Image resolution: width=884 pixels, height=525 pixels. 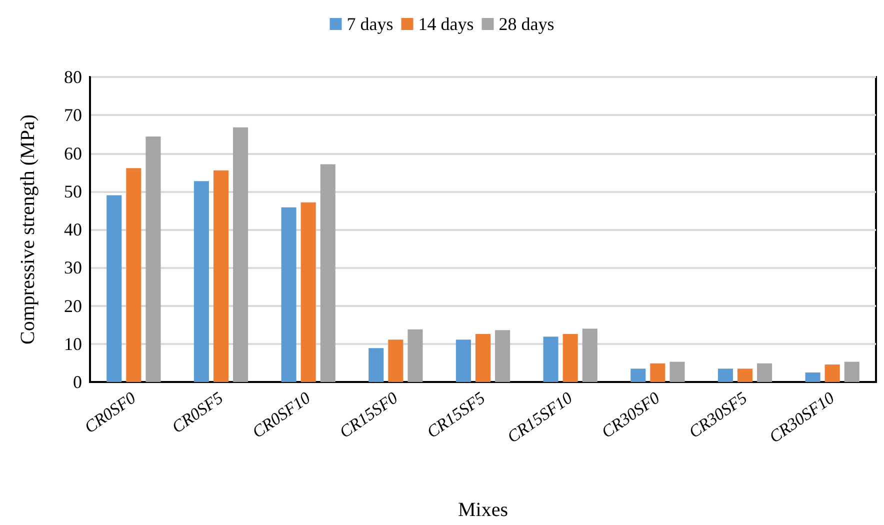 What do you see at coordinates (73, 230) in the screenshot?
I see `y-tick-label: 40` at bounding box center [73, 230].